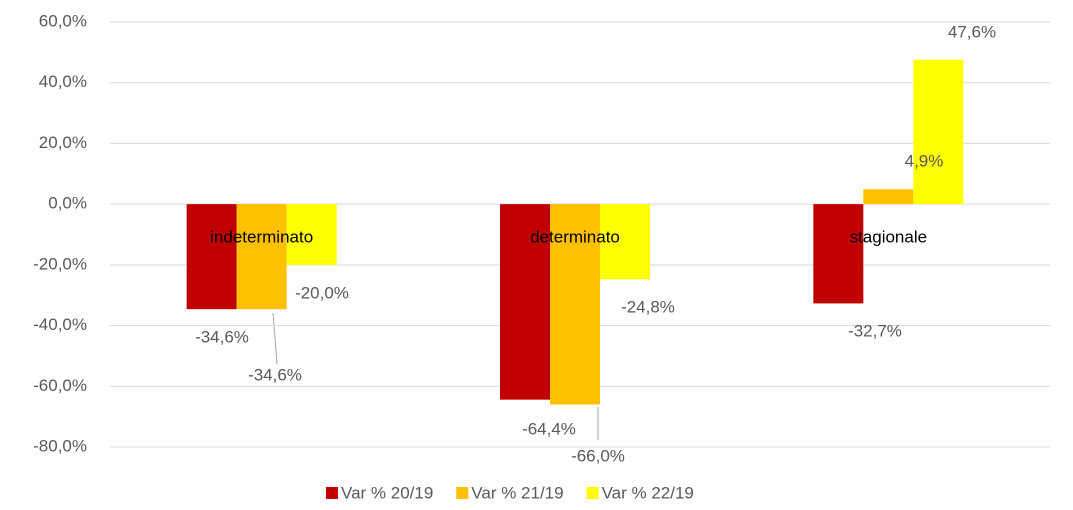 The height and width of the screenshot is (510, 1073). Describe the element at coordinates (875, 330) in the screenshot. I see `data-label: -32,7%` at that location.